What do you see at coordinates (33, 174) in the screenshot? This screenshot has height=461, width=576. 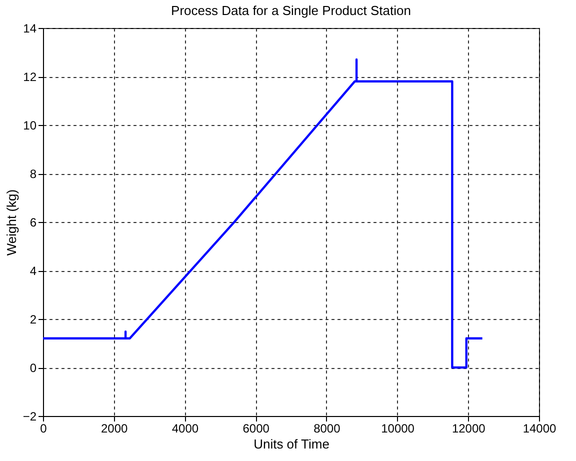 I see `y-tick-label: 8` at bounding box center [33, 174].